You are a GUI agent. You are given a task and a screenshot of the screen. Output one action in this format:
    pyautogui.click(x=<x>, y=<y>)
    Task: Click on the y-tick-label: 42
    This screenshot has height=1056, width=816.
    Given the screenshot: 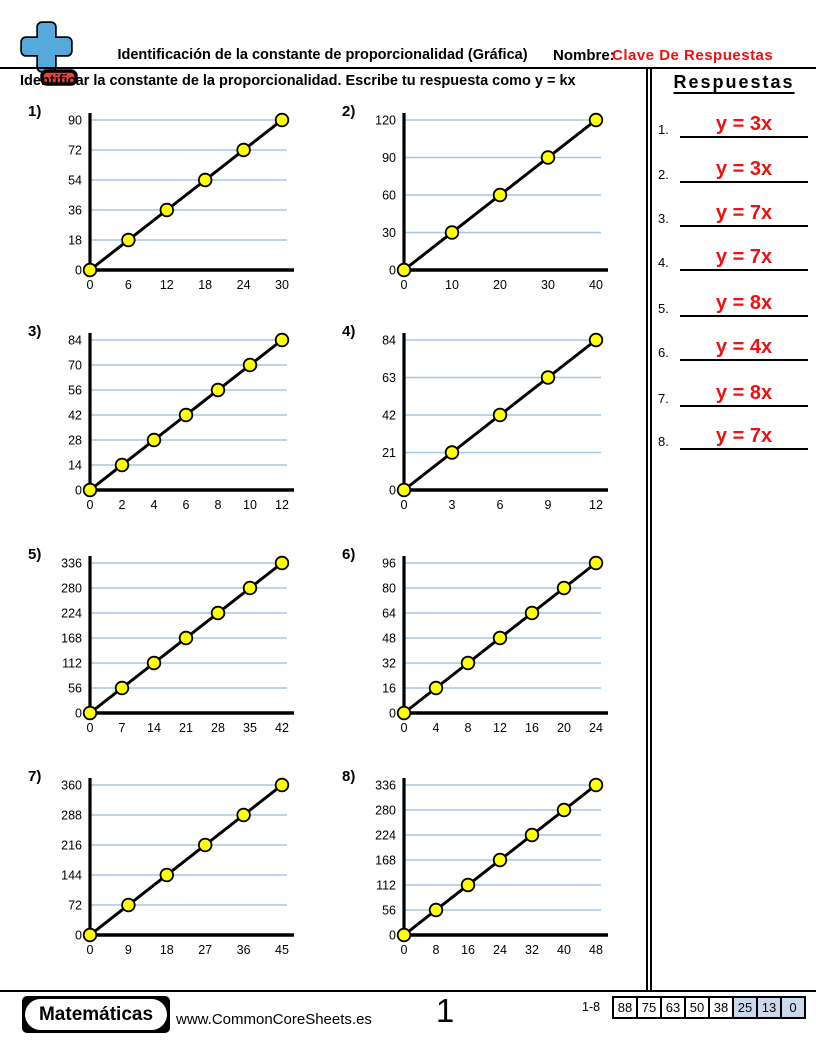 What is the action you would take?
    pyautogui.click(x=389, y=416)
    